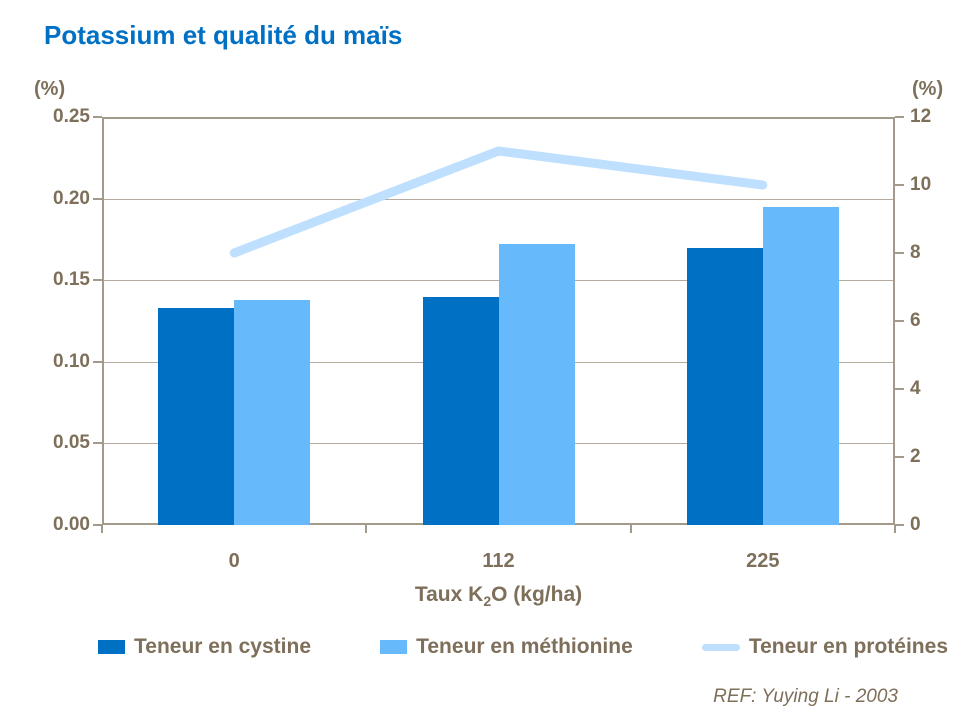  I want to click on left-axis-tick-label: 0.00, so click(71, 524).